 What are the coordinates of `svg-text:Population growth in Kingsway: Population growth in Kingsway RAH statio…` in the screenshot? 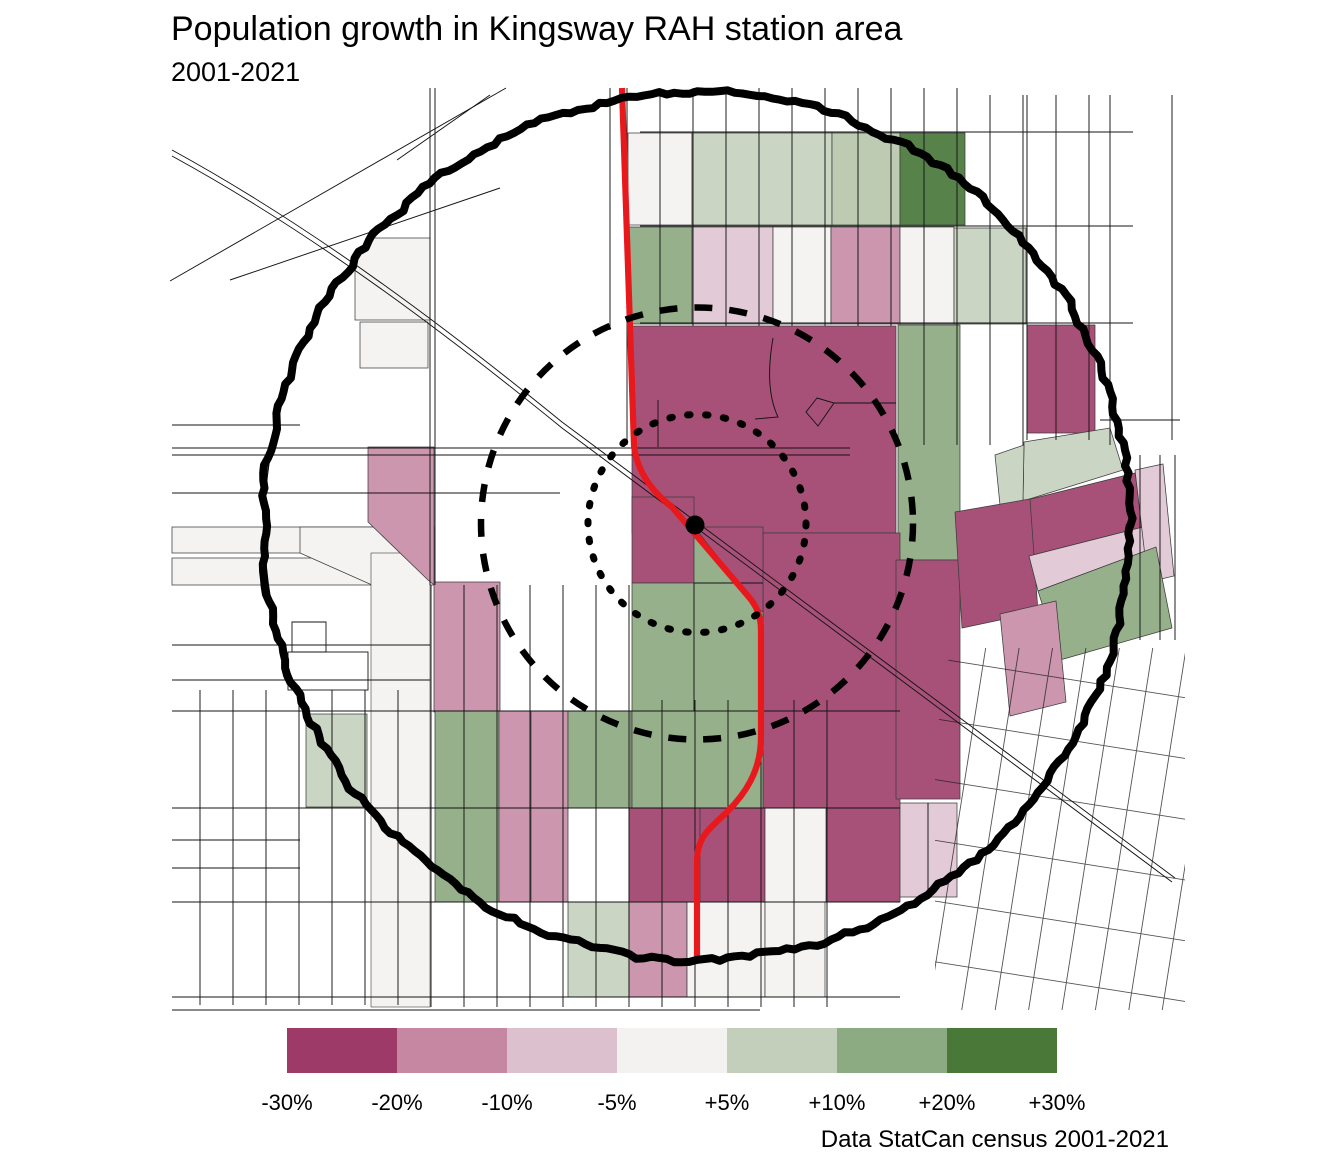 It's located at (536, 29).